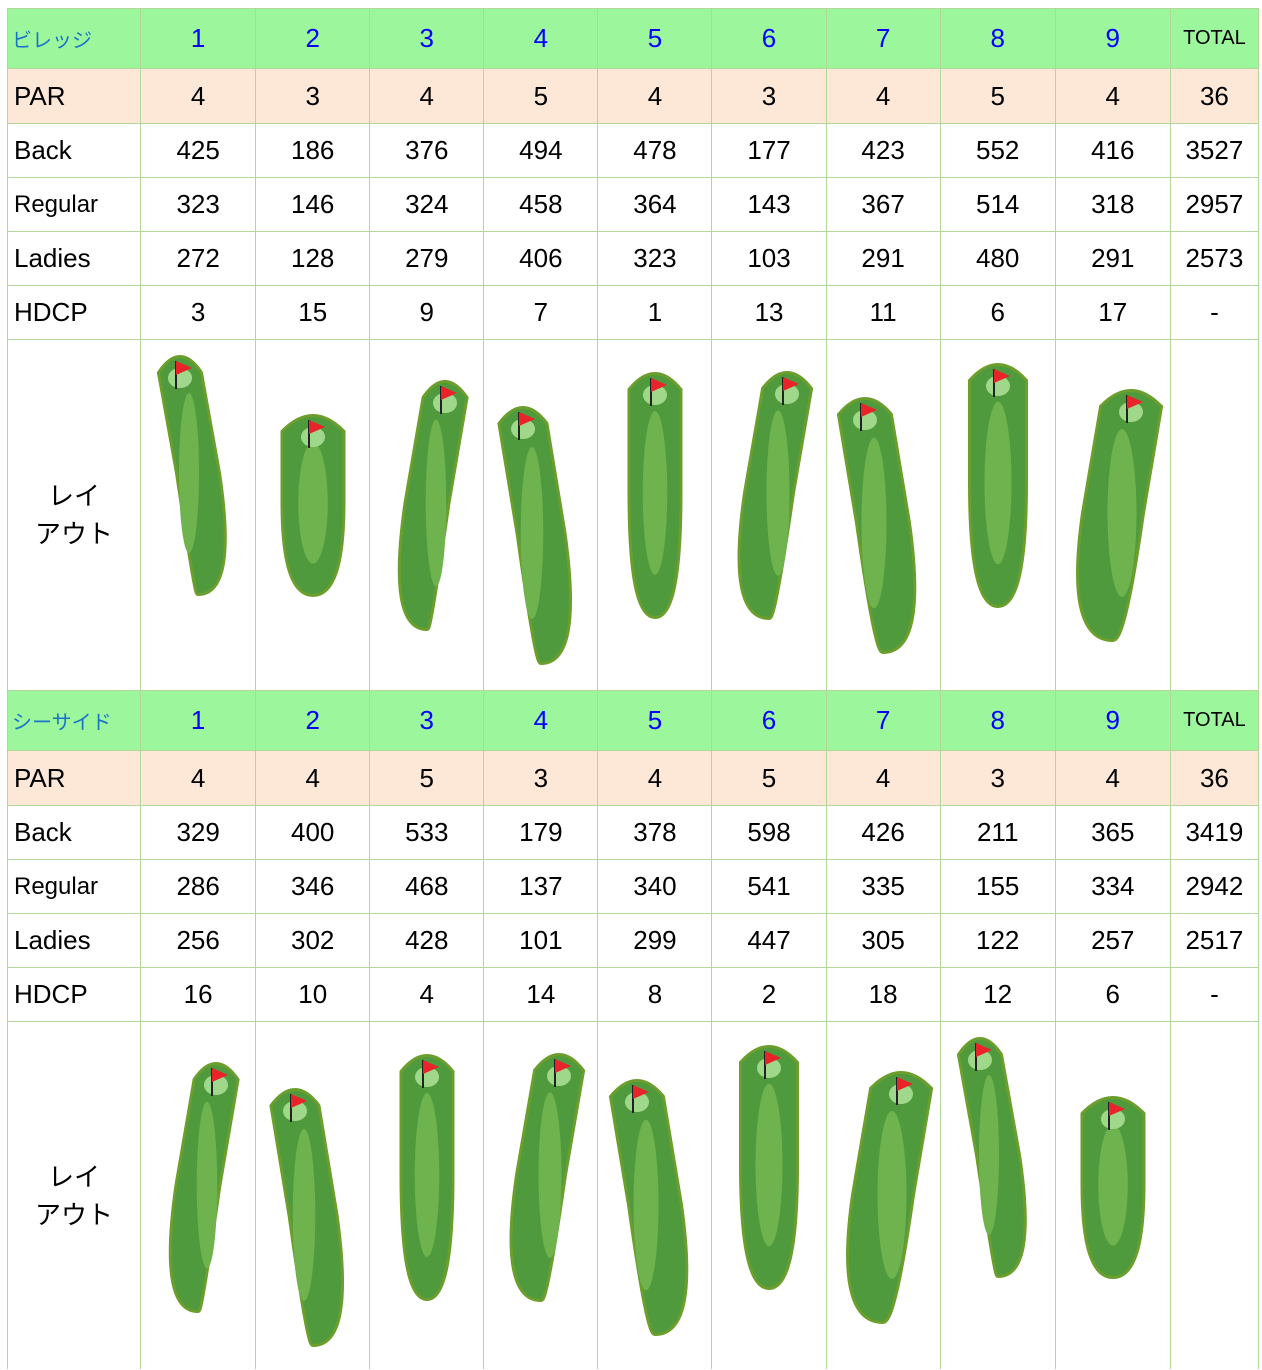  I want to click on stat-cell: 323, so click(198, 204).